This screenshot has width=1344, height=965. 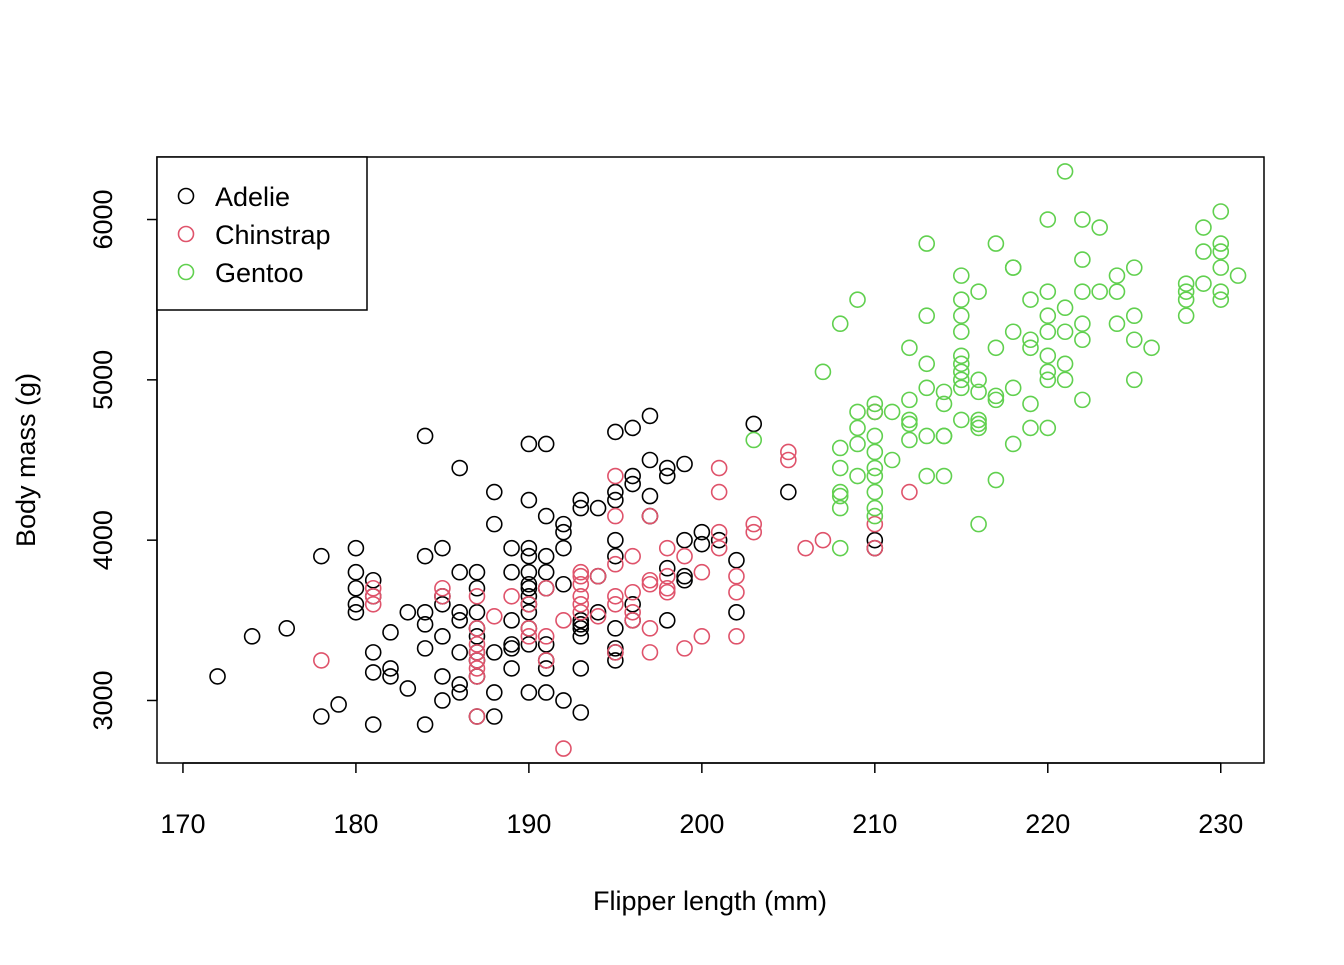 I want to click on x-axis-title: Flipper length (mm), so click(x=710, y=901).